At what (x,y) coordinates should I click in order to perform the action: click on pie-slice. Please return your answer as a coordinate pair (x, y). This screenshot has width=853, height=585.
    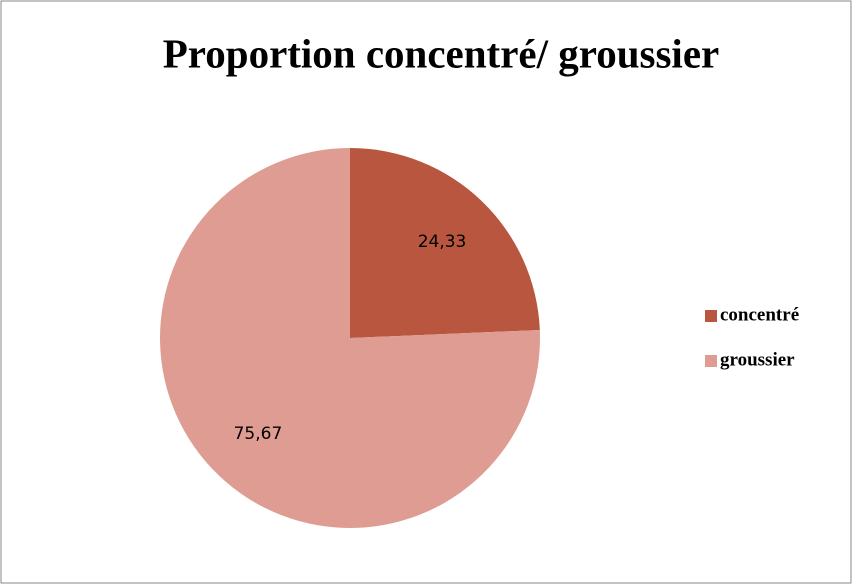
    Looking at the image, I should click on (445, 243).